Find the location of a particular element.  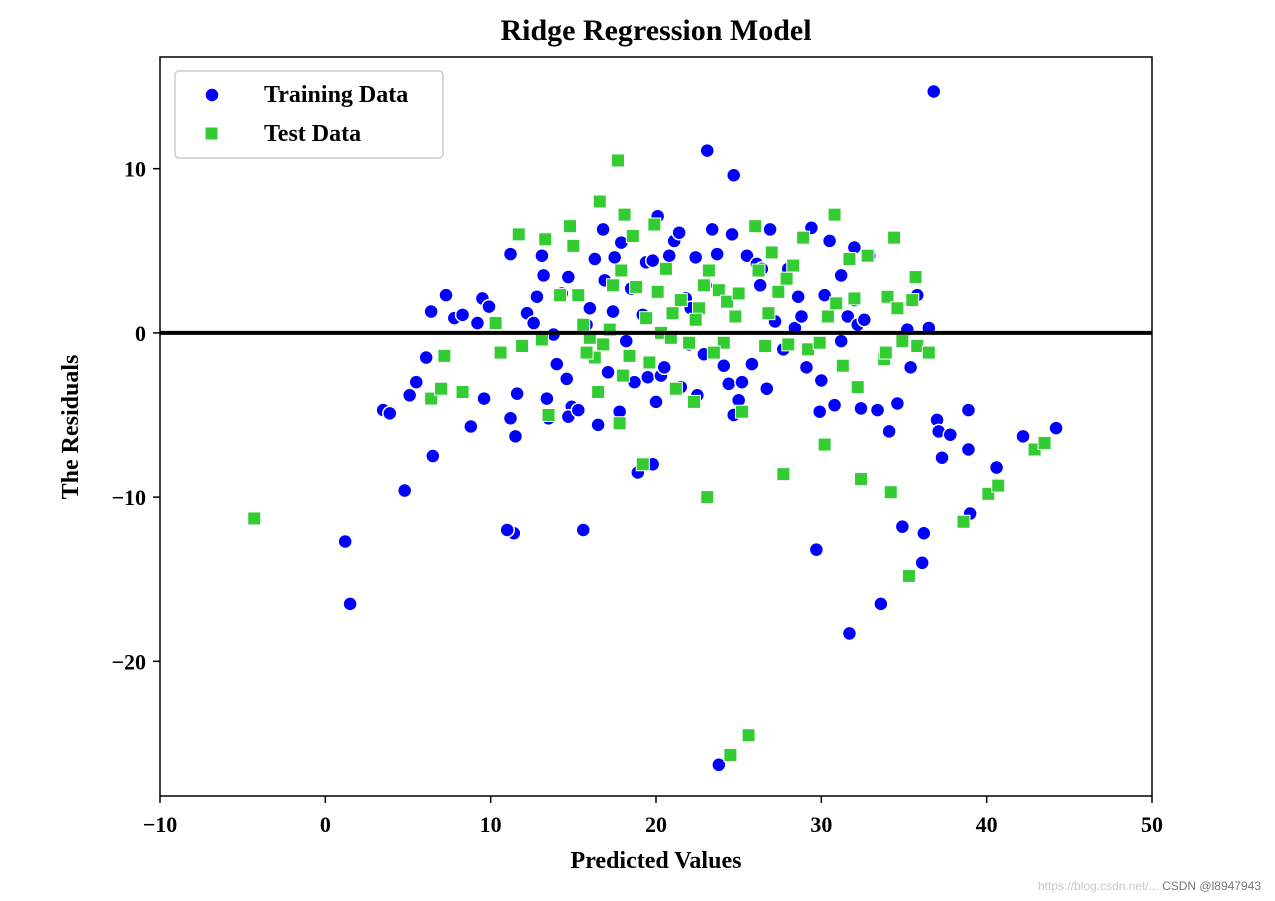

y-axis-label: The Residuals is located at coordinates (71, 427).